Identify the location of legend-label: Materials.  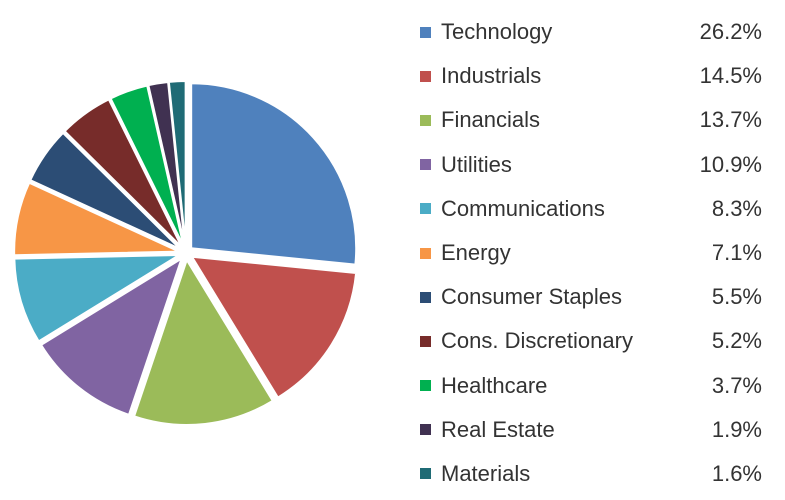
(486, 473).